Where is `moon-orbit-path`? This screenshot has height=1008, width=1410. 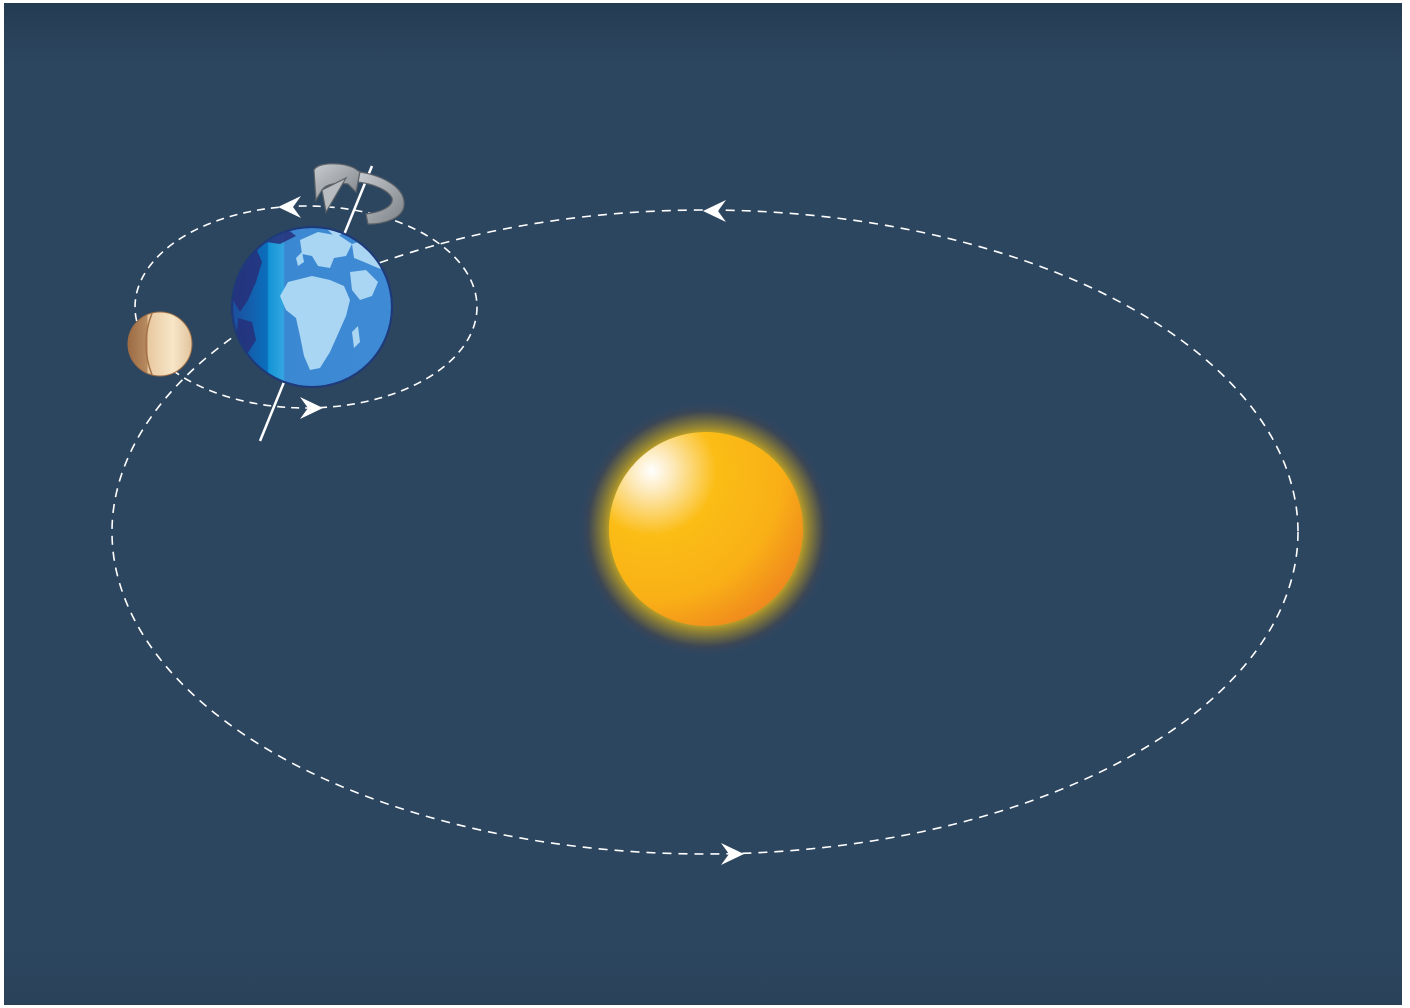 moon-orbit-path is located at coordinates (306, 307).